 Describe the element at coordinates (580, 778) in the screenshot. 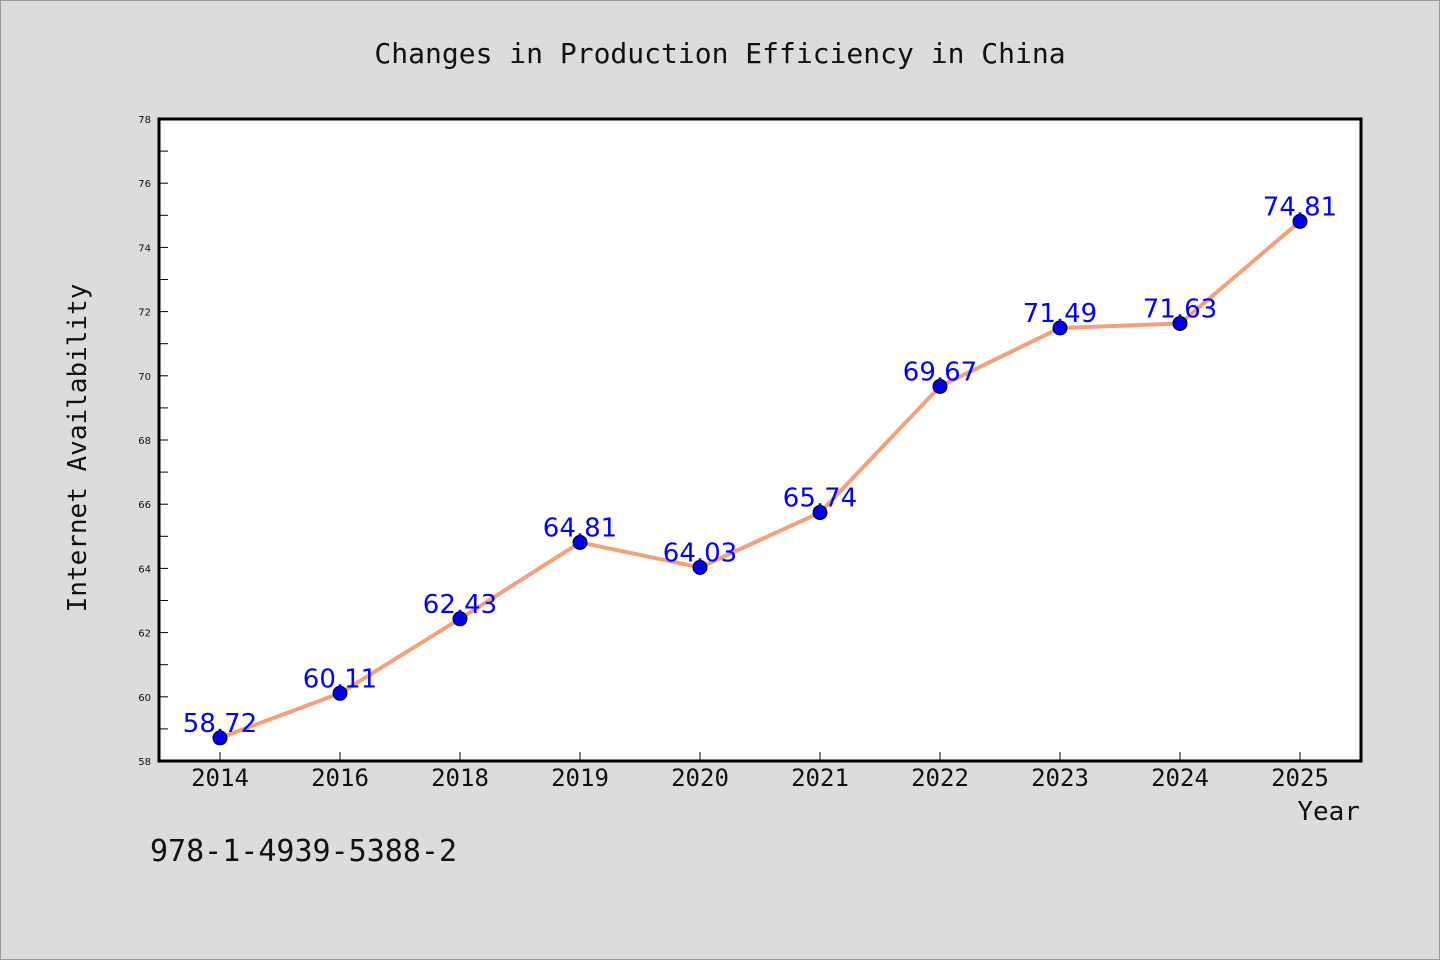

I see `x-tick-label: 2019` at that location.